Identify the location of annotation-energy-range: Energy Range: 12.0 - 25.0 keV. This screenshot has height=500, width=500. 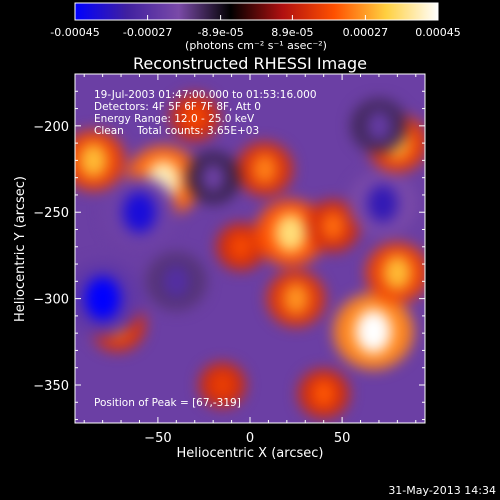
(174, 119).